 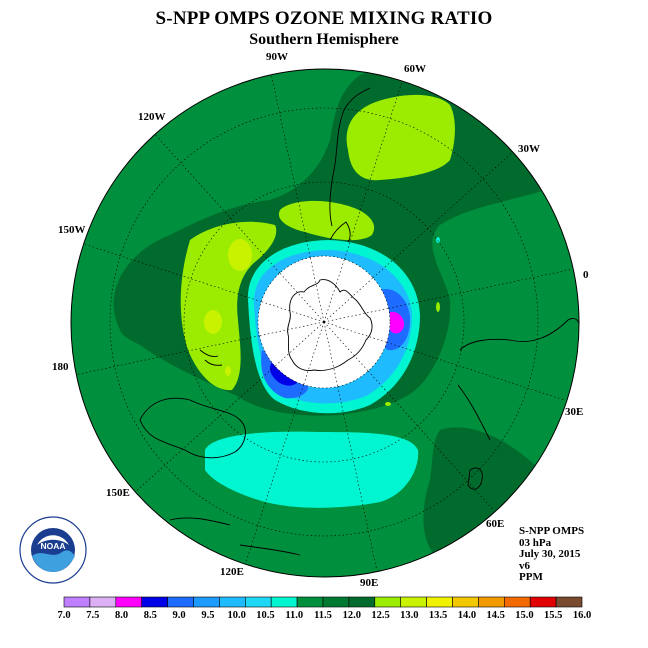 What do you see at coordinates (326, 220) in the screenshot?
I see `light-green-region` at bounding box center [326, 220].